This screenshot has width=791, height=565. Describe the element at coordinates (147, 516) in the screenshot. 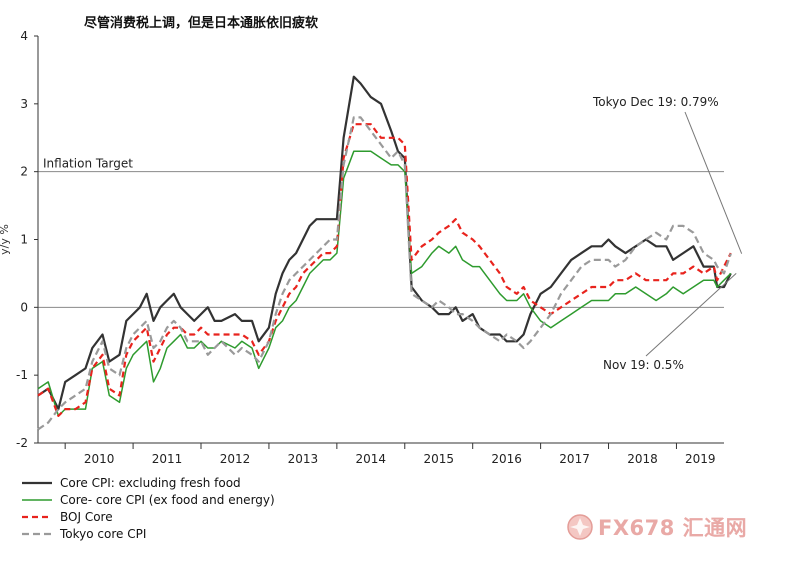

I see `legend-item: BOJ Core` at that location.